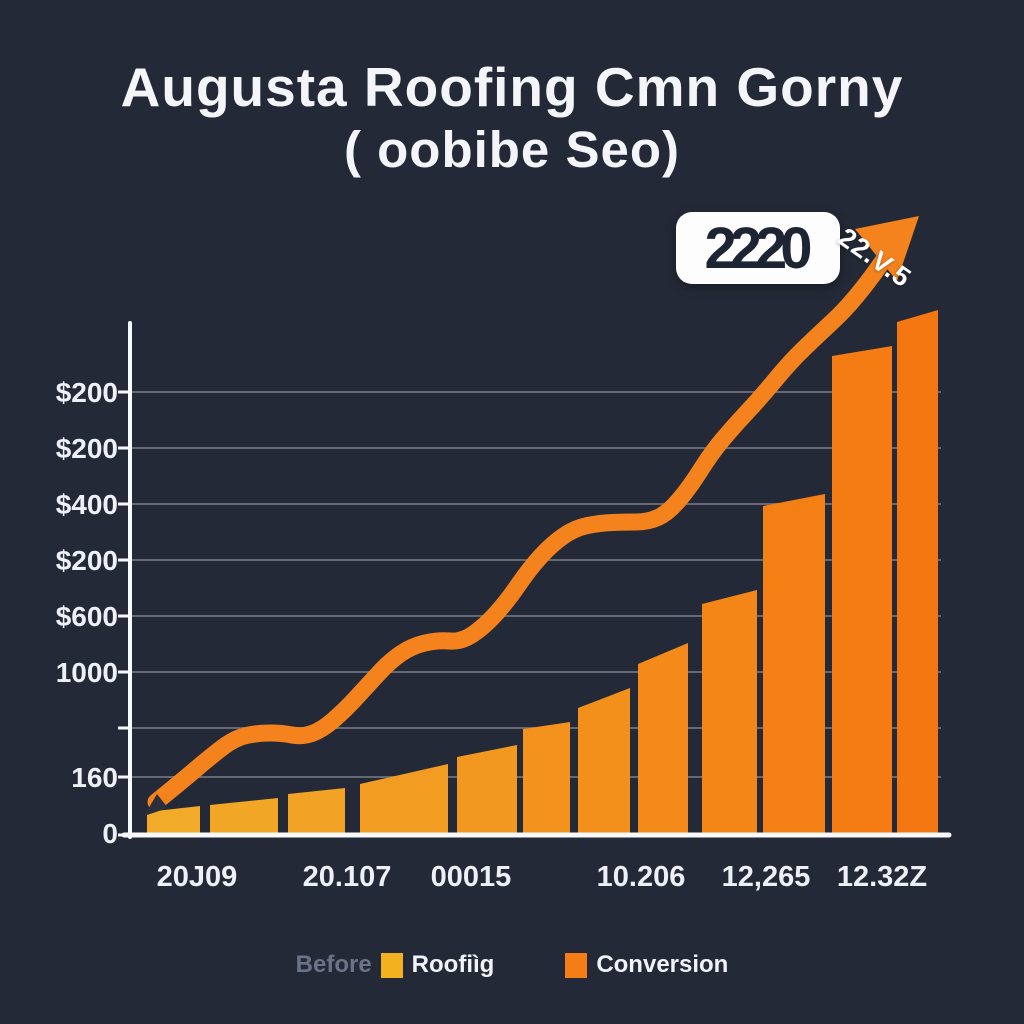 This screenshot has width=1024, height=1024. Describe the element at coordinates (512, 965) in the screenshot. I see `legend: Before Roofiìg Conversion` at that location.